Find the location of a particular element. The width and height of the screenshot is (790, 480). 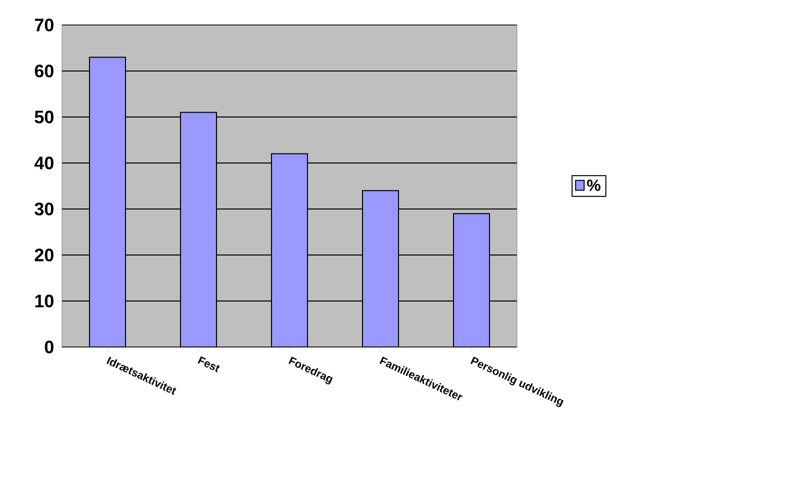

y-tick-label: 20 is located at coordinates (44, 255).